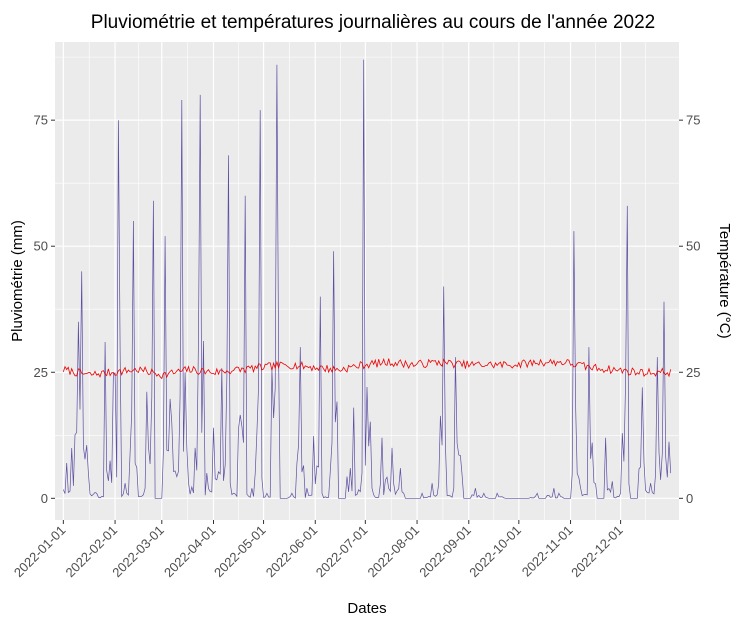 This screenshot has width=743, height=628. What do you see at coordinates (724, 280) in the screenshot?
I see `y-axis-title-right: Température (°C)` at bounding box center [724, 280].